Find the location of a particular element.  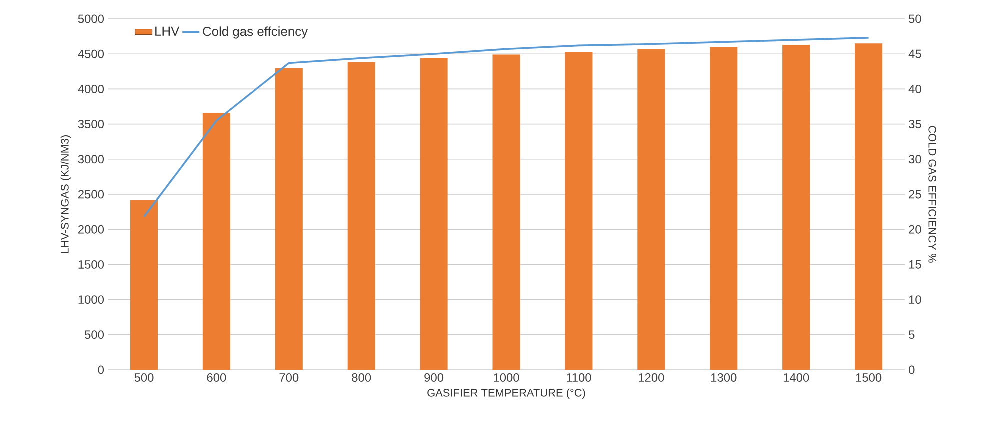

x-tick-label: 1200 is located at coordinates (651, 378).